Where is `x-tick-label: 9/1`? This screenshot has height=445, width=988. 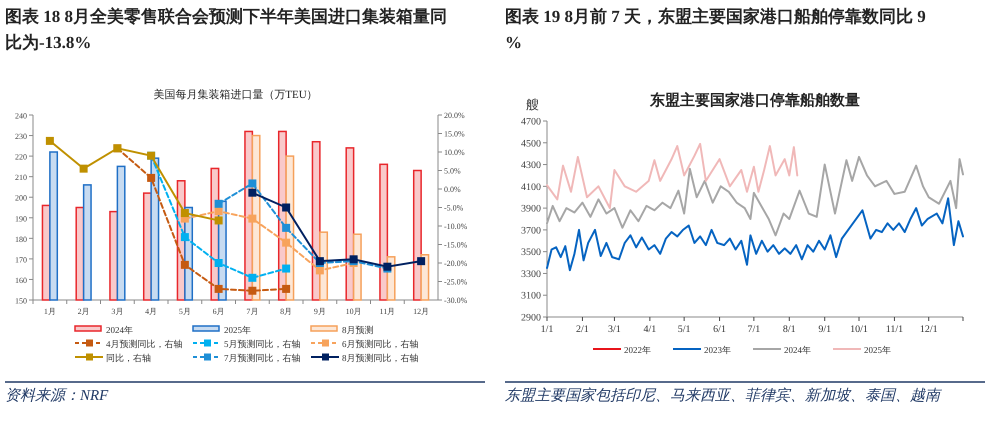
x-tick-label: 9/1 is located at coordinates (825, 329).